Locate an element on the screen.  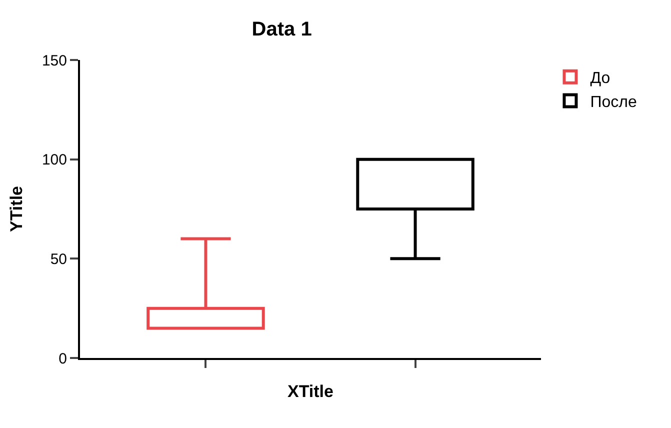
y-tick-label: 0 is located at coordinates (62, 359).